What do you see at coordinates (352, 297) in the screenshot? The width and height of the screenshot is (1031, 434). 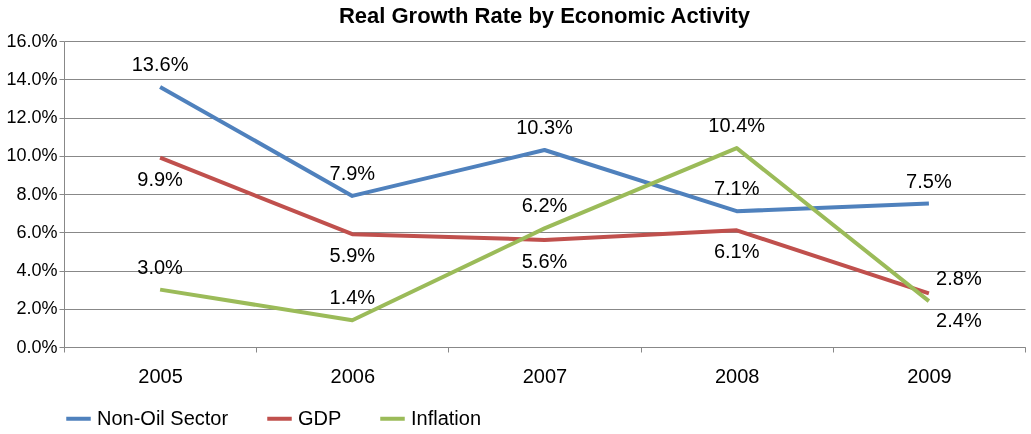 I see `data-label: 1.4%` at bounding box center [352, 297].